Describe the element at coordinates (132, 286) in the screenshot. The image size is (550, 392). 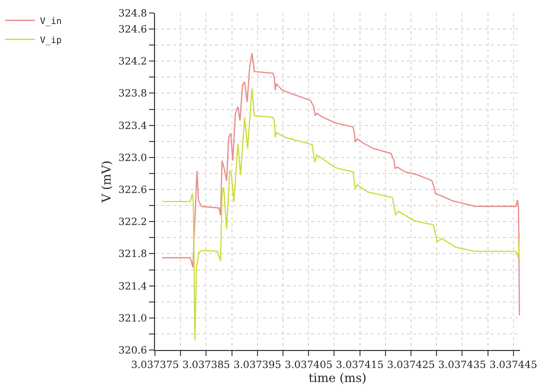
I see `y-tick-label: 321.4` at that location.